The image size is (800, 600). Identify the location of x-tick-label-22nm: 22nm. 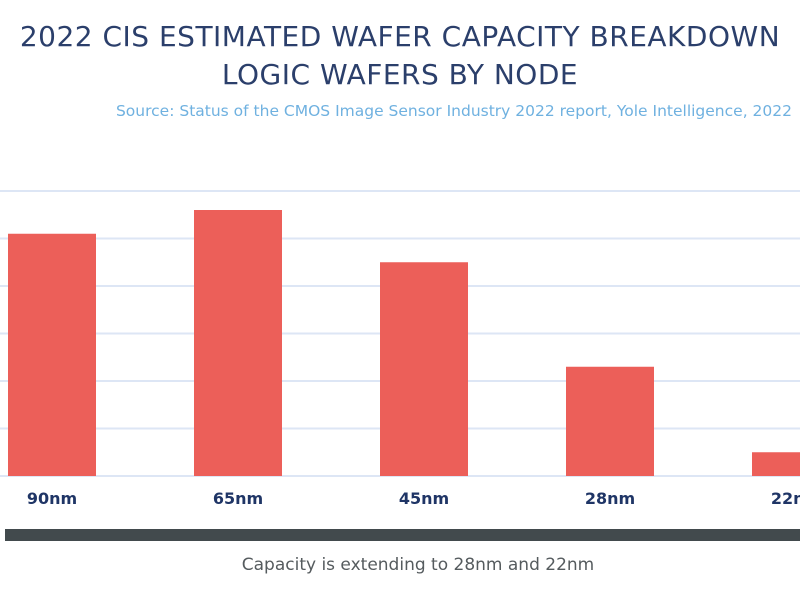
(785, 498).